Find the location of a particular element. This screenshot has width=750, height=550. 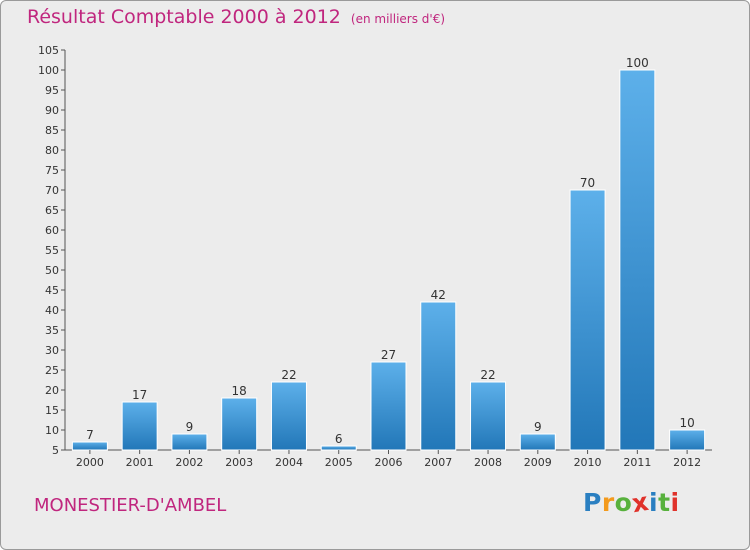

bar-value-label: 10 is located at coordinates (686, 423).